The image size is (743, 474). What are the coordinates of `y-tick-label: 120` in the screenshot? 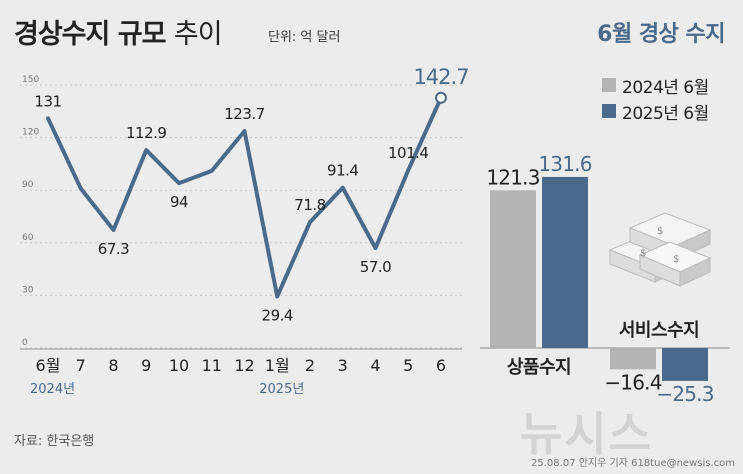 It's located at (30, 133).